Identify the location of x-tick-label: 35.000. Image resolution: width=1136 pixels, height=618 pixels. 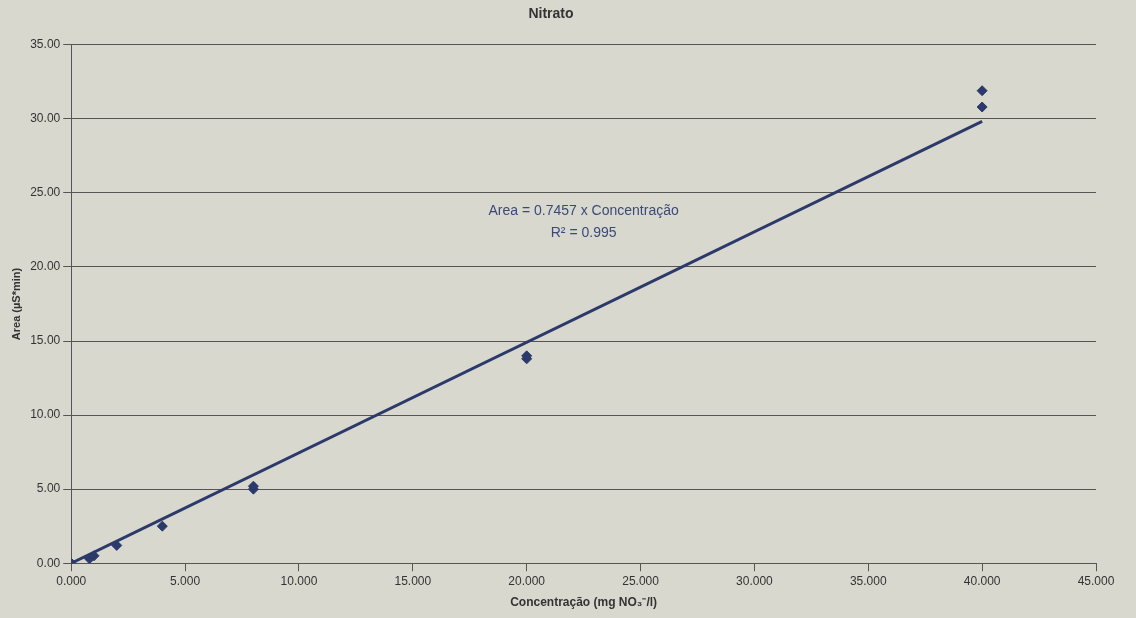
(868, 580).